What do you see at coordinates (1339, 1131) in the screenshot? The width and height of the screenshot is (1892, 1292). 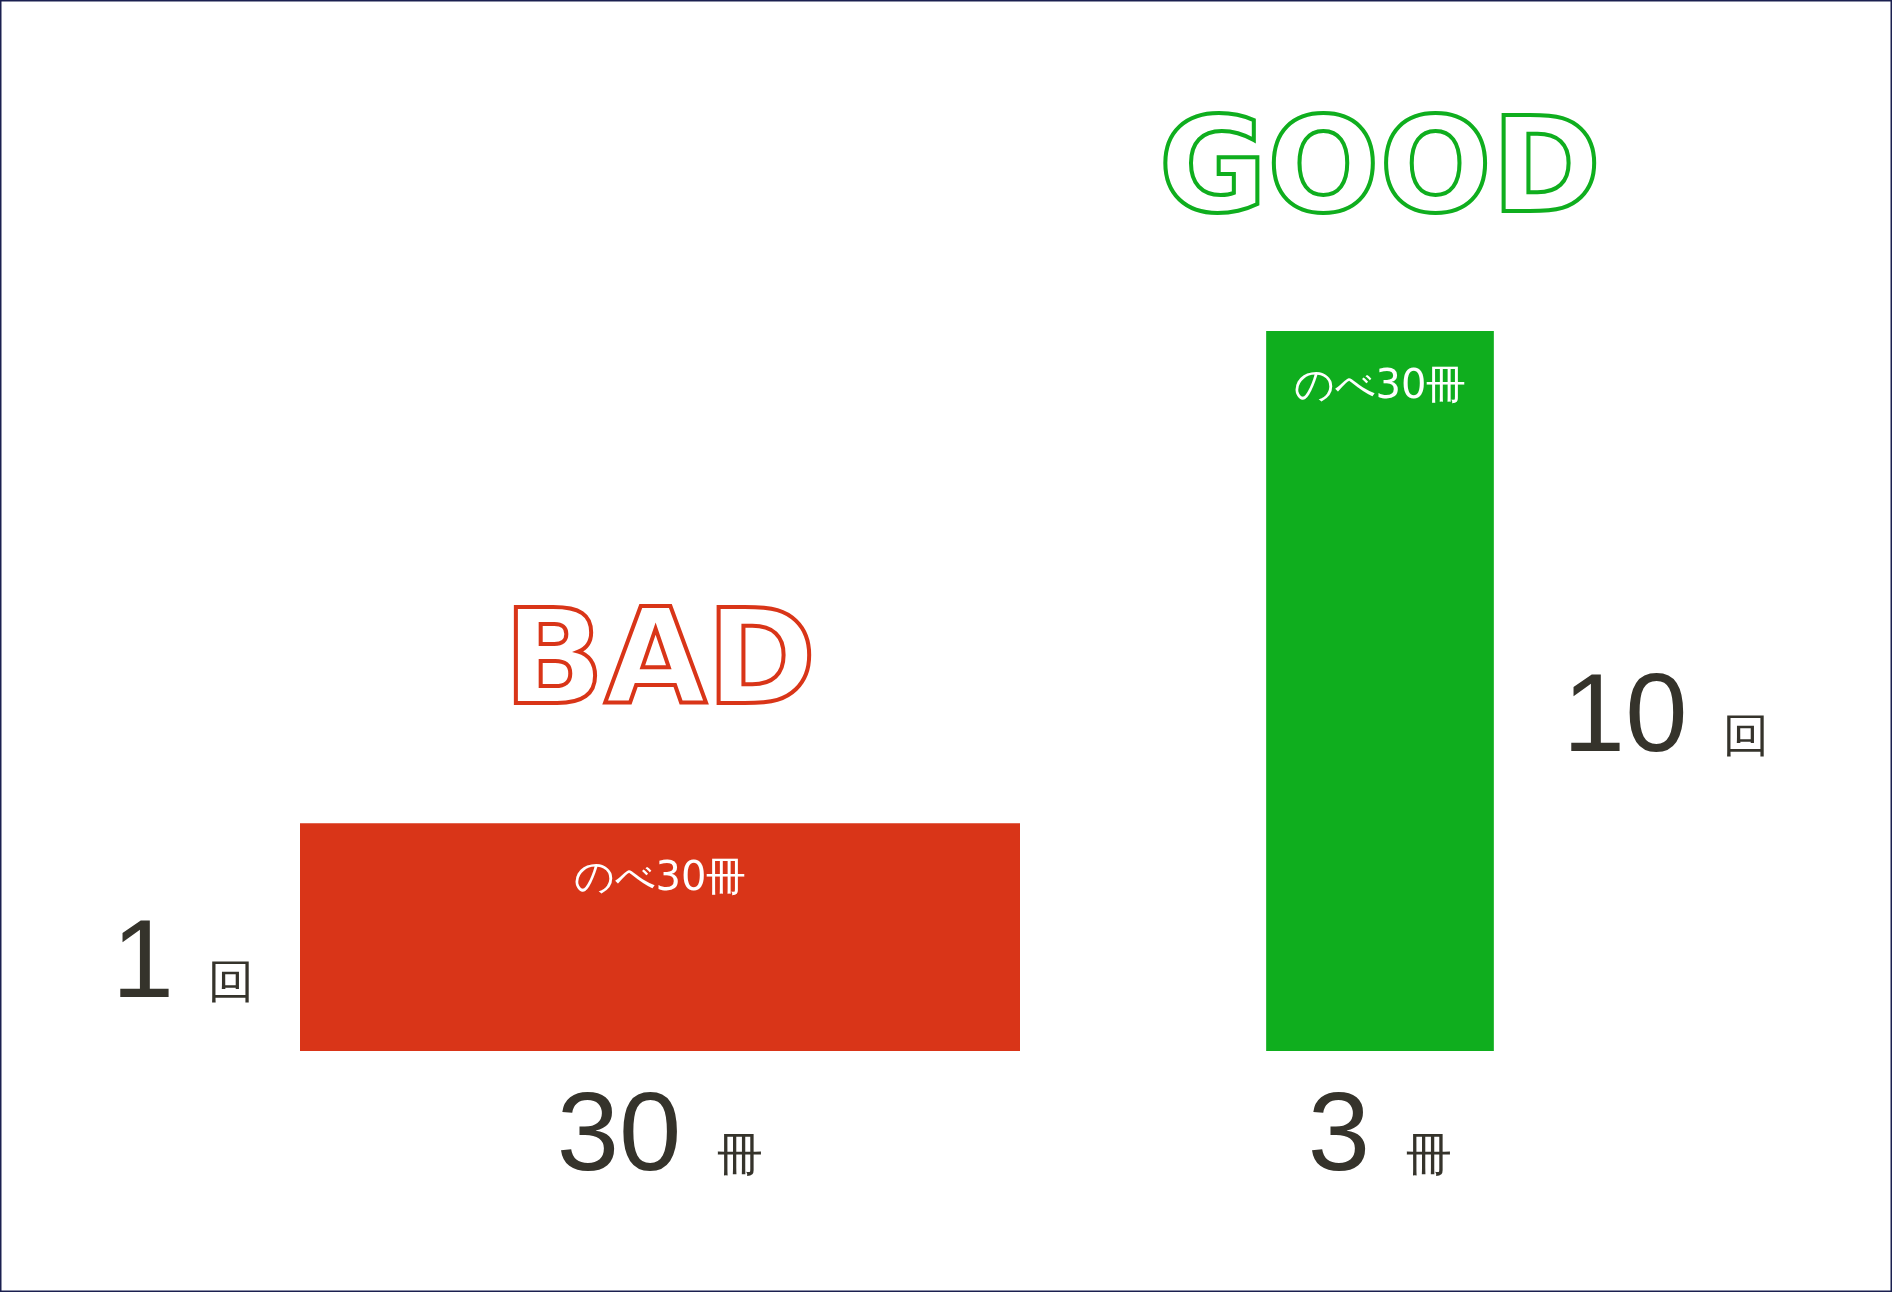 I see `data-label: 3` at bounding box center [1339, 1131].